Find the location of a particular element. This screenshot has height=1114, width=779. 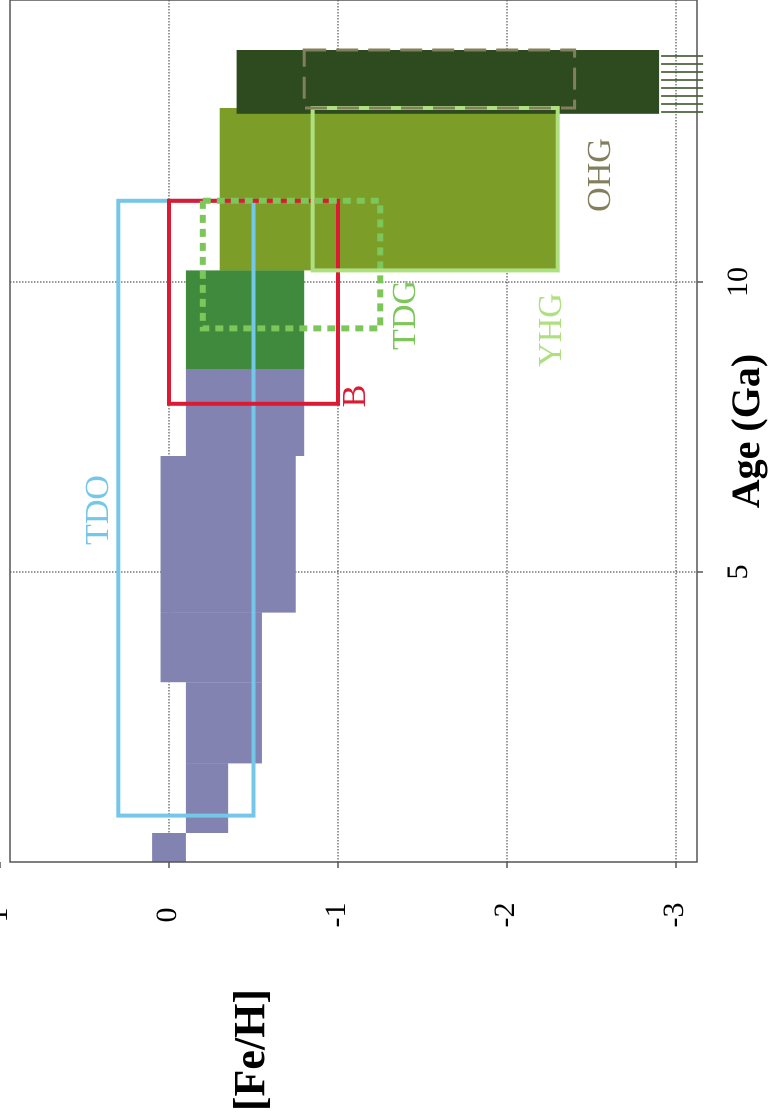

feh-tick-label-1: 1 is located at coordinates (7, 915).